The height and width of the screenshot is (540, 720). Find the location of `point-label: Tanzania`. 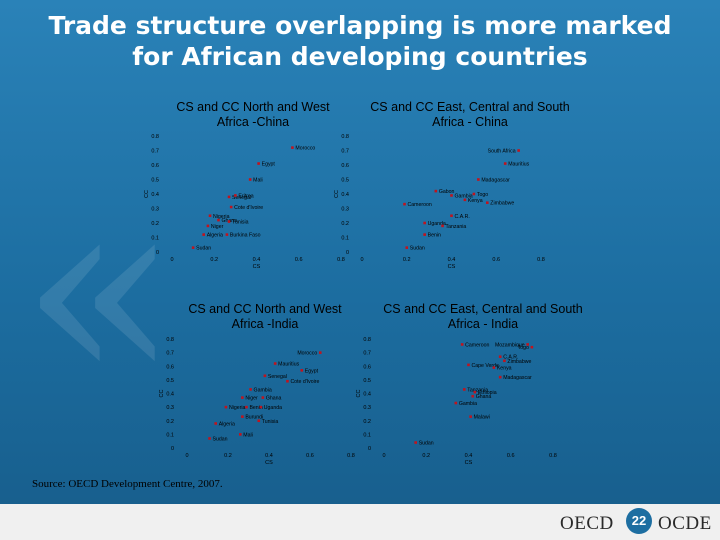

point-label: Tanzania is located at coordinates (477, 390).